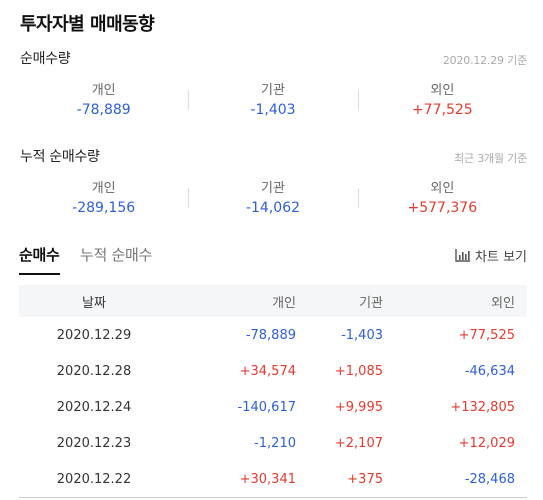 The image size is (543, 500). I want to click on summary-foreign: 외인 +77,525, so click(442, 100).